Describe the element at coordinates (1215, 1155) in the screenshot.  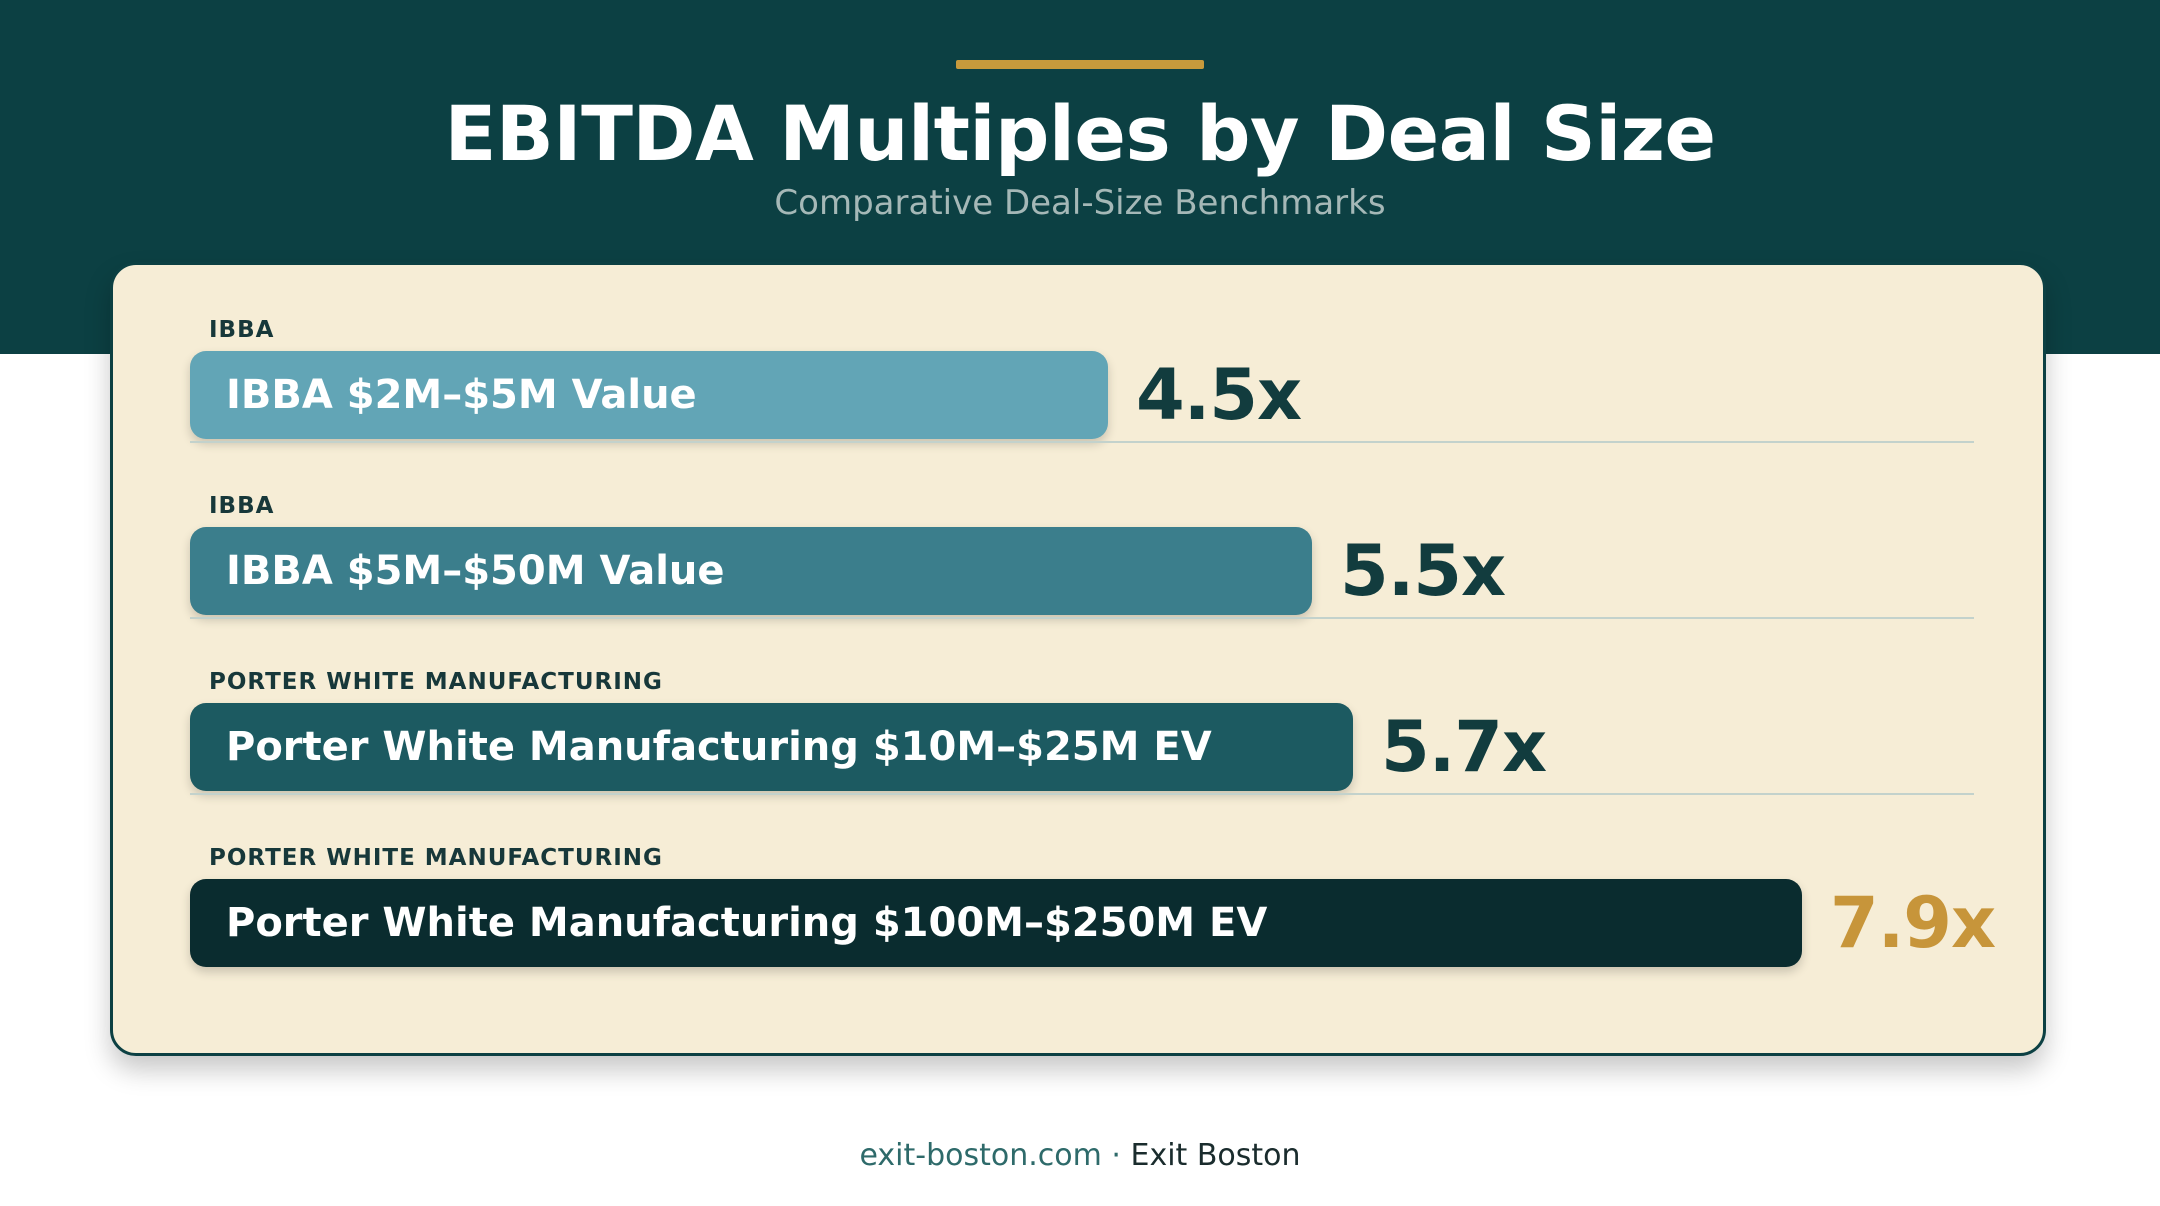
I see `footer-brand: Exit Boston` at that location.